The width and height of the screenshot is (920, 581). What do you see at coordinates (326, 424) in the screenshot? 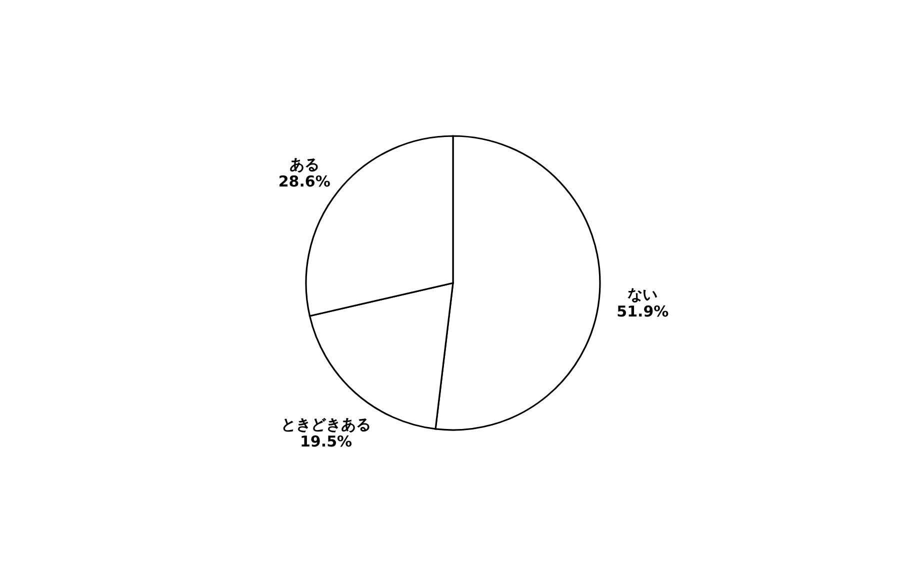
I see `slice-label: ときどきある` at bounding box center [326, 424].